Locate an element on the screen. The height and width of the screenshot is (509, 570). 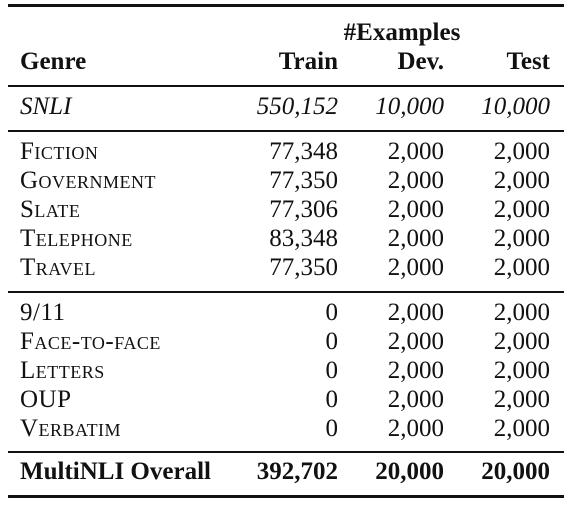
table-row: Telephone 83,348 2,000 2,000 is located at coordinates (285, 239).